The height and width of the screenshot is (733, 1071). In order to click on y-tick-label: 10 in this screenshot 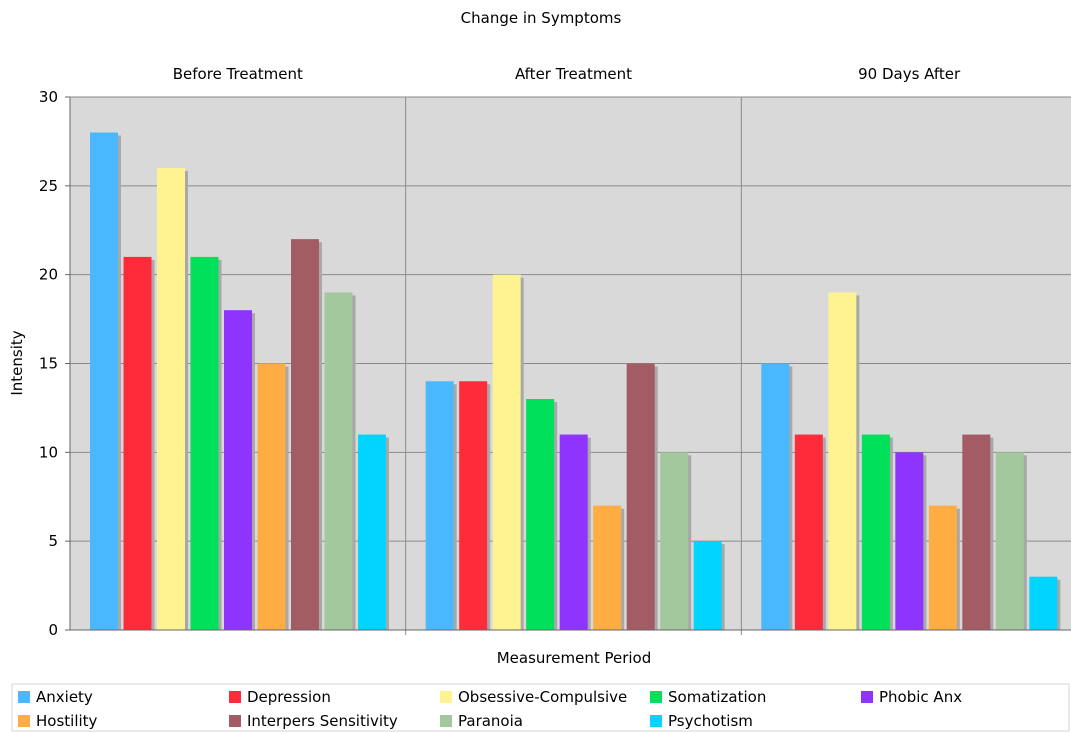, I will do `click(48, 452)`.